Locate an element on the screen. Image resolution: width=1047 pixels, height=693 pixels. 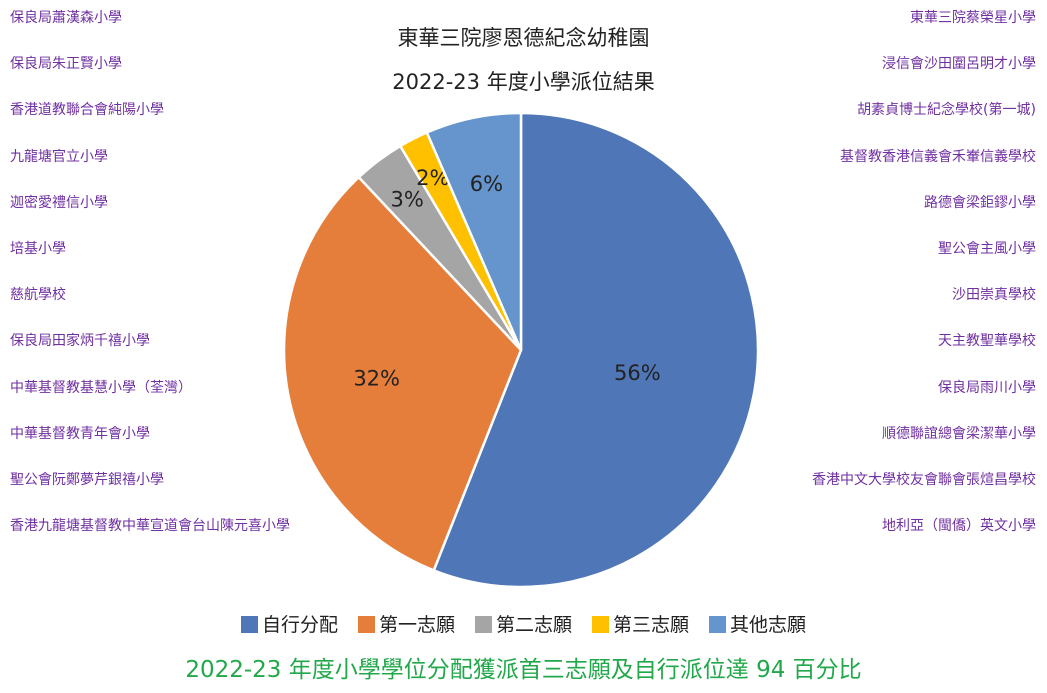
chart-legend: 自行分配 第一志願 第二志願 第三志願 其他志願 is located at coordinates (523, 623).